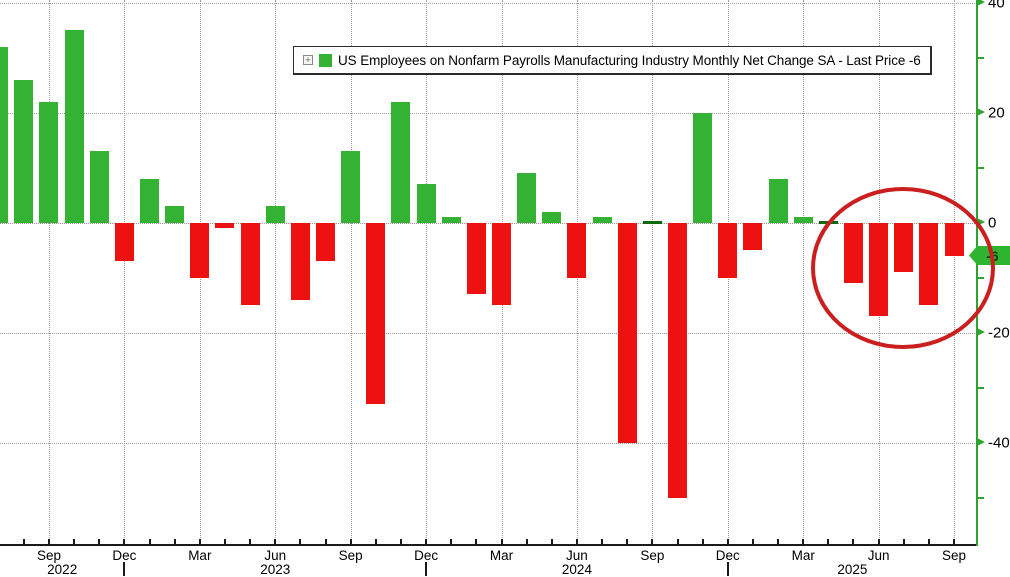  What do you see at coordinates (124, 241) in the screenshot?
I see `bar-dec-2022` at bounding box center [124, 241].